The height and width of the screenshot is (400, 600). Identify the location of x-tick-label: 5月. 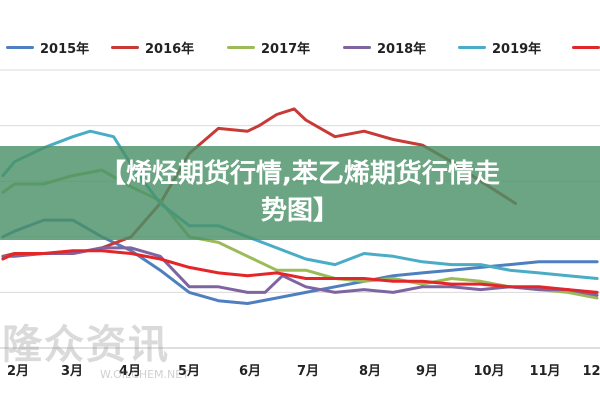
(189, 371).